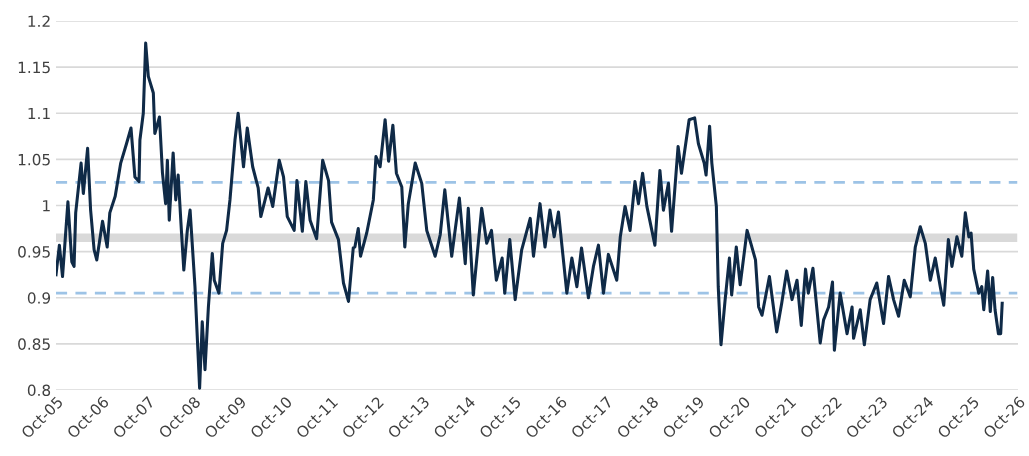  Describe the element at coordinates (46, 206) in the screenshot. I see `y-tick-label: 1` at that location.